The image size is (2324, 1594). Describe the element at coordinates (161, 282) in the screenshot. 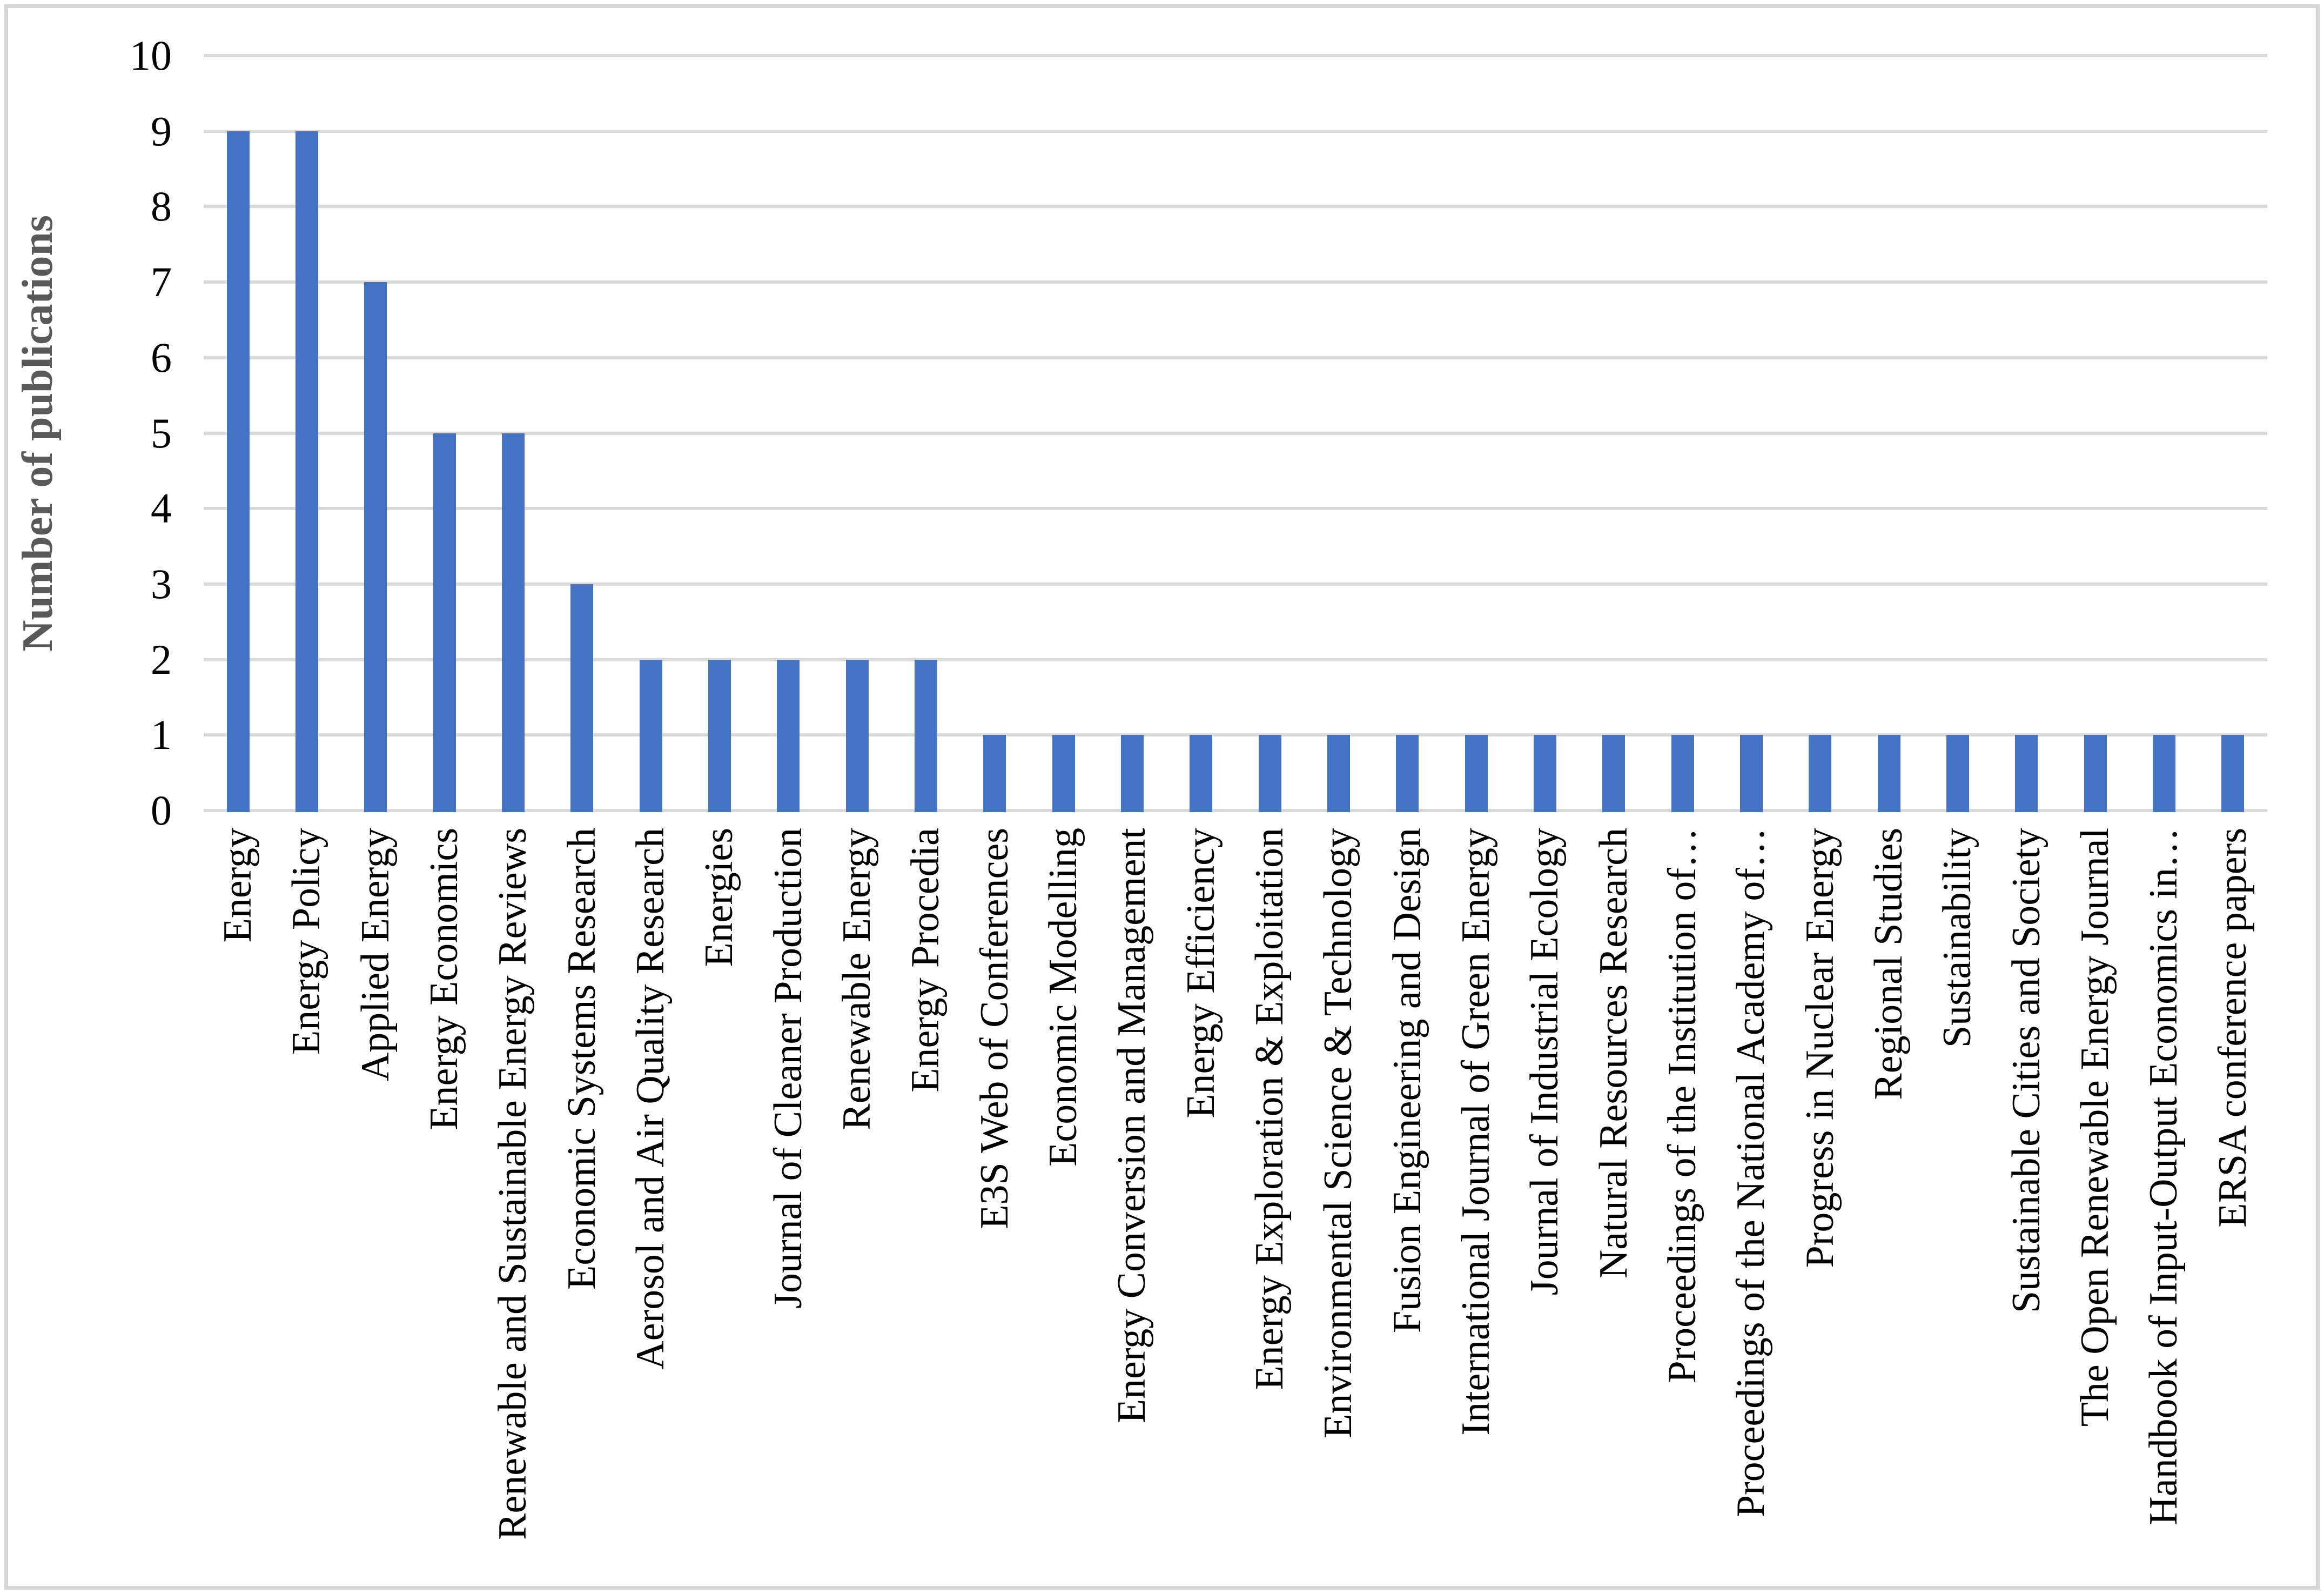

I see `y-tick-label: 7` at that location.